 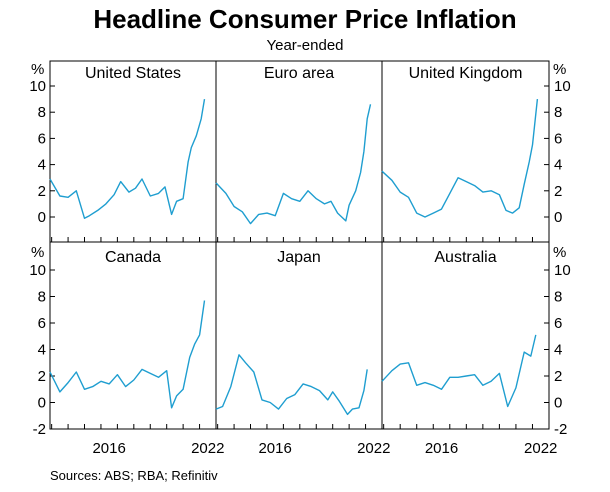 I want to click on panel-title-euro-area: Euro area, so click(x=299, y=73).